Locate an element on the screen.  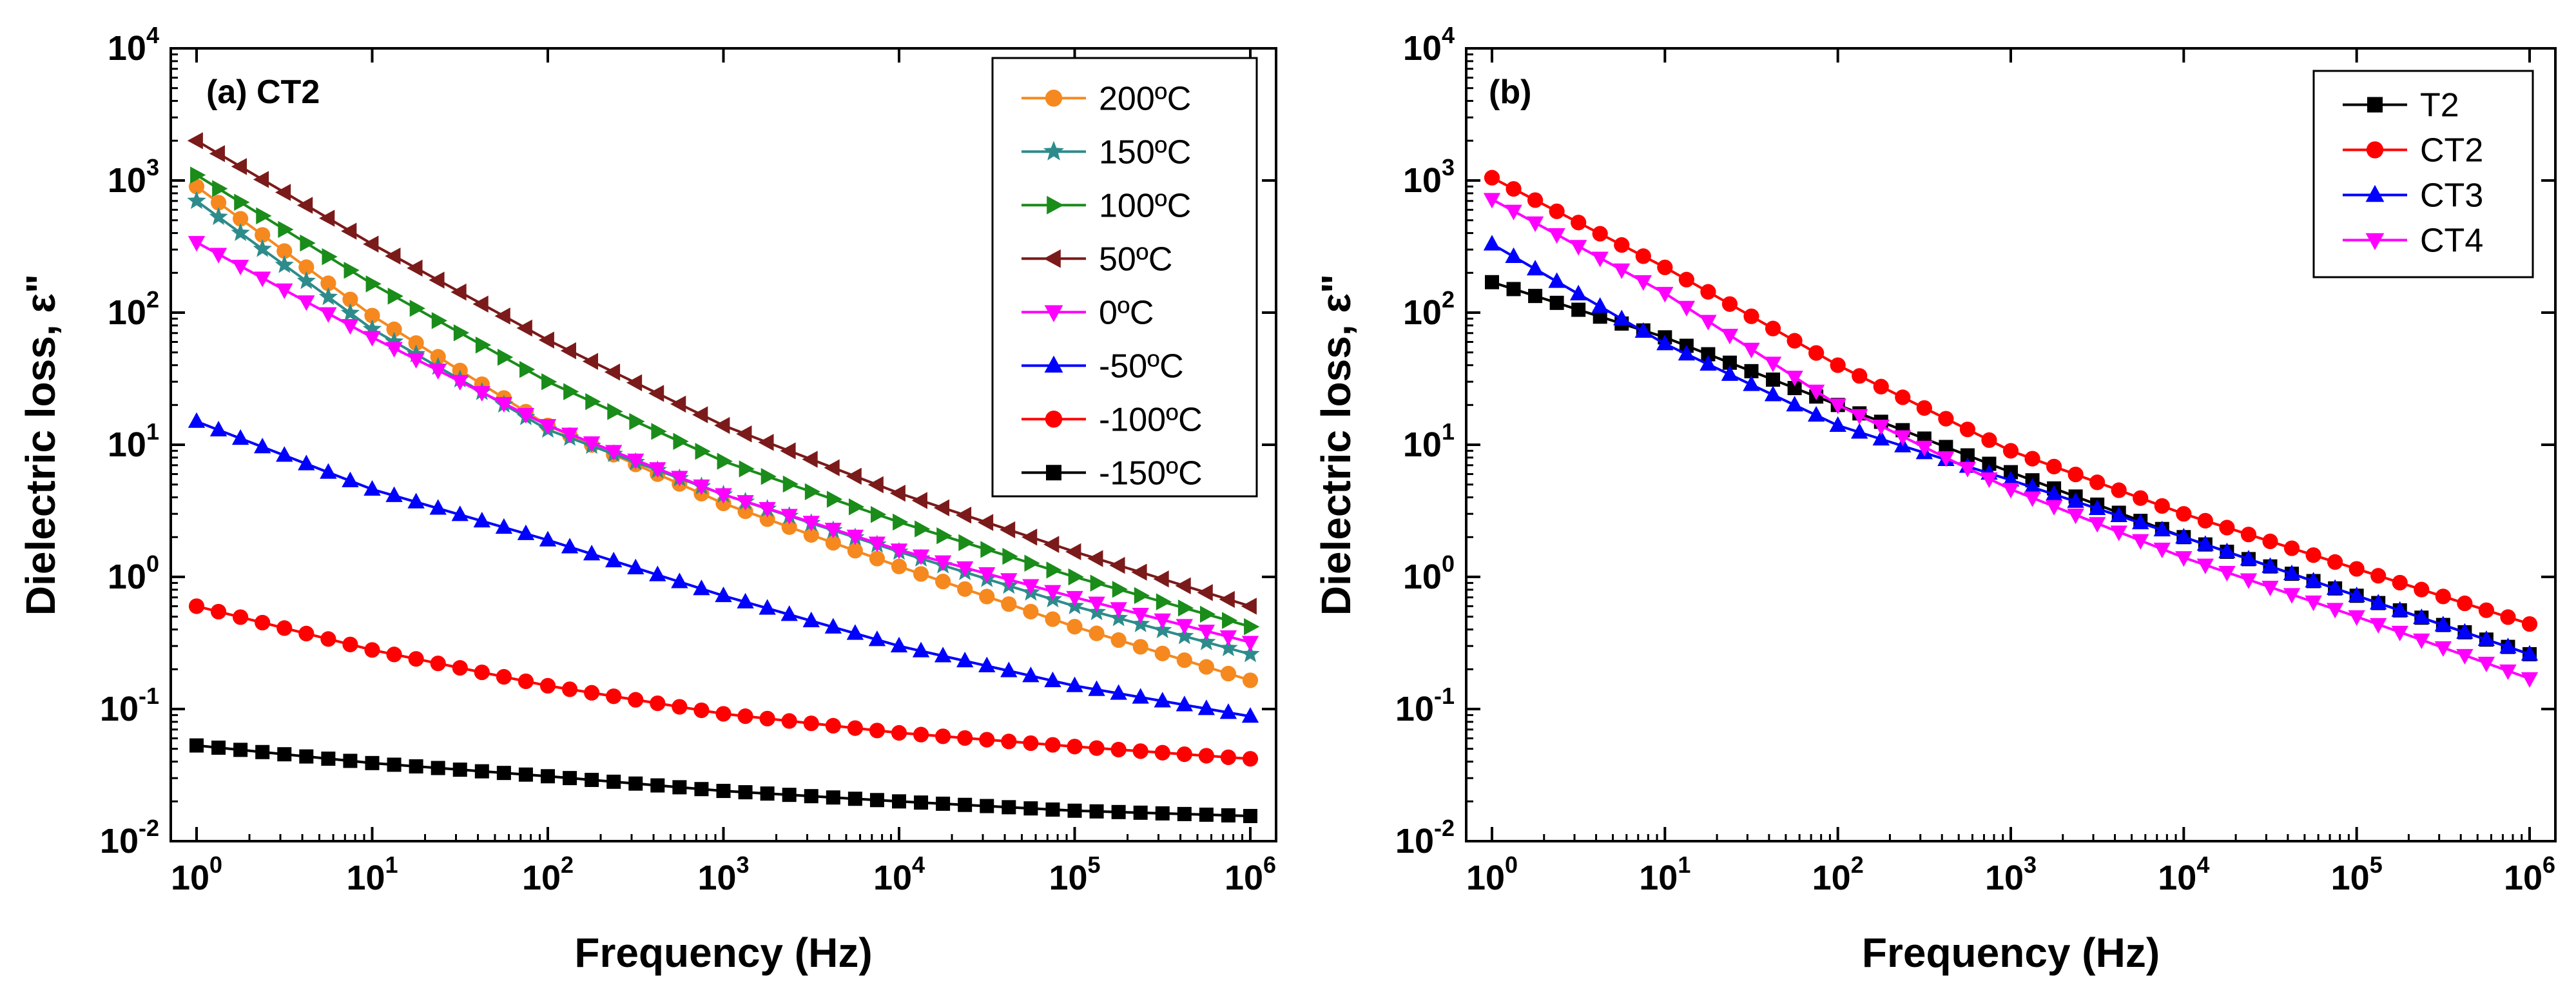
x-tick-label: 10⁰ is located at coordinates (196, 874).